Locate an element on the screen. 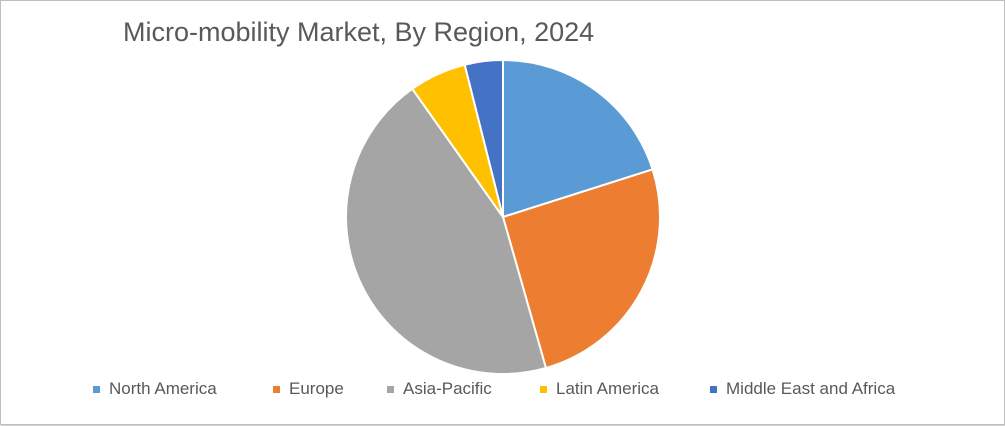 The height and width of the screenshot is (426, 1005). legend-swatch-asia-pacific is located at coordinates (390, 389).